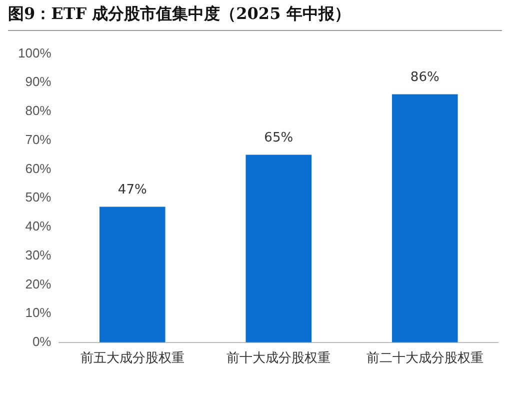 This screenshot has width=508, height=410. I want to click on data-label: 86%, so click(425, 78).